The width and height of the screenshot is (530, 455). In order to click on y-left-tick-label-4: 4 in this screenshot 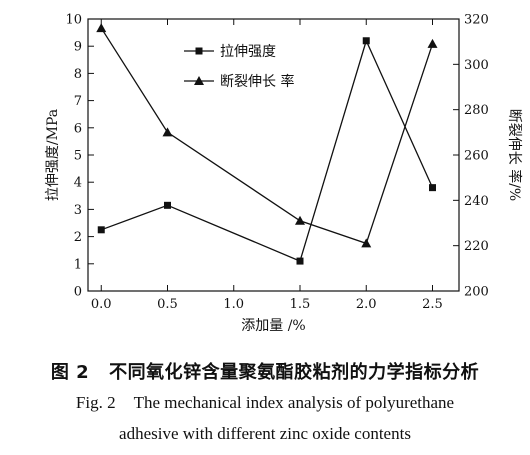, I will do `click(78, 183)`.